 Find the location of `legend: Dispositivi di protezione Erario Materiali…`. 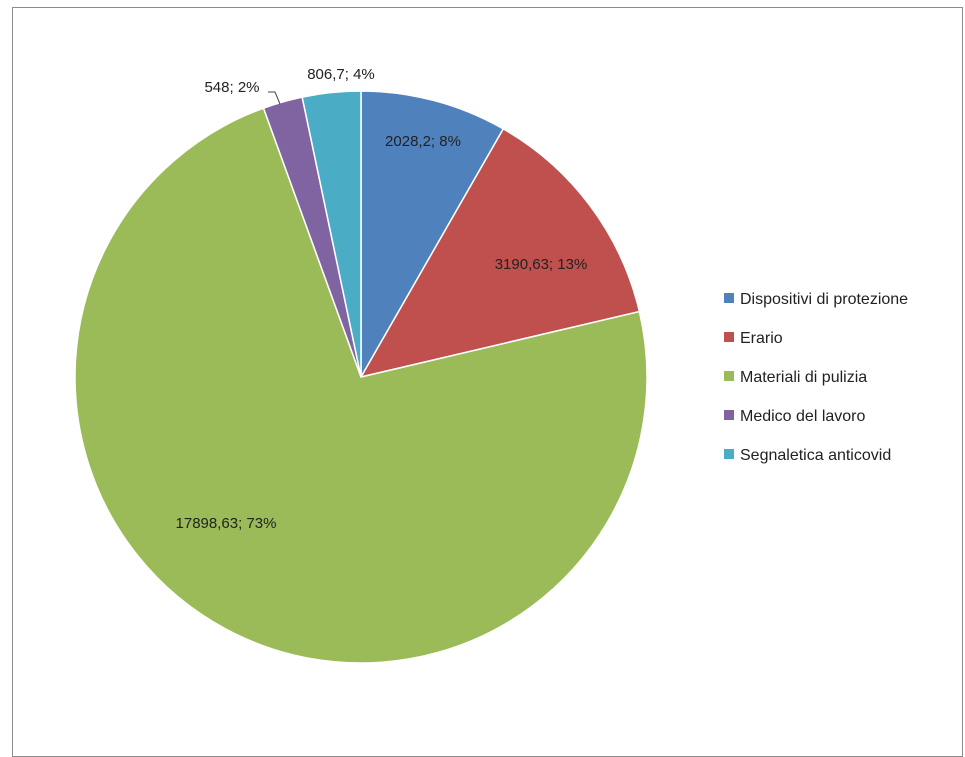

legend: Dispositivi di protezione Erario Materiali… is located at coordinates (816, 377).